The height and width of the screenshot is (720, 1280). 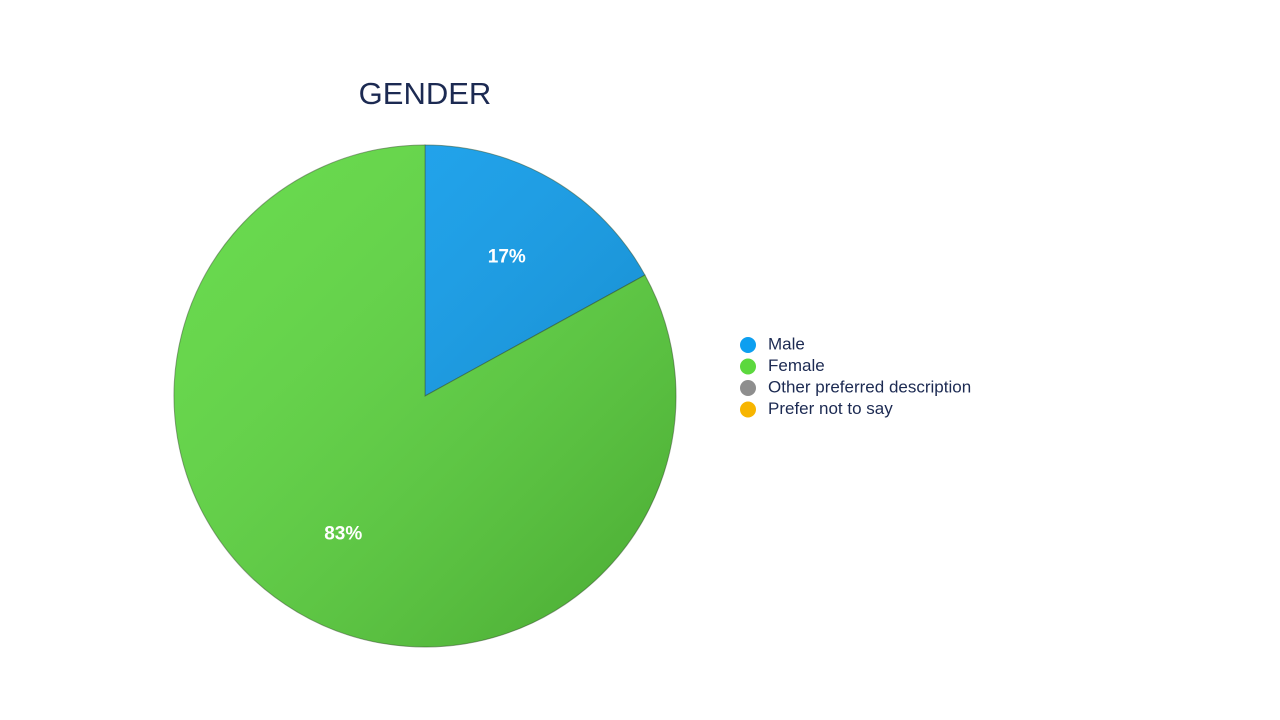 What do you see at coordinates (869, 386) in the screenshot?
I see `legend-label: Other preferred description` at bounding box center [869, 386].